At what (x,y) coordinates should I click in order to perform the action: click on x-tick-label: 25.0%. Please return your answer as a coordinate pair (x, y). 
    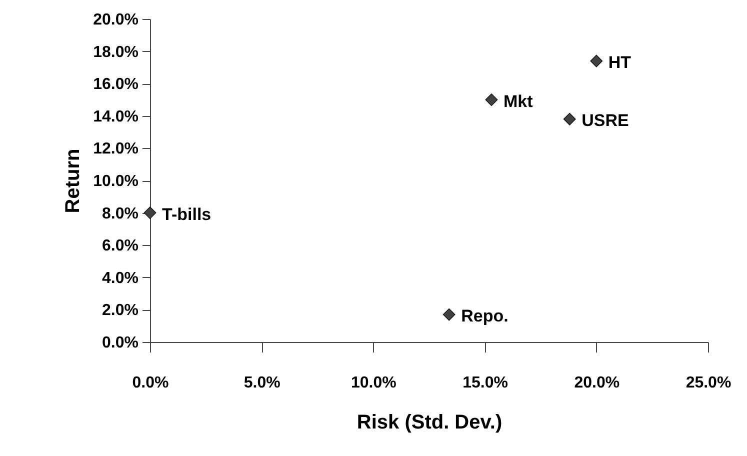
    Looking at the image, I should click on (709, 383).